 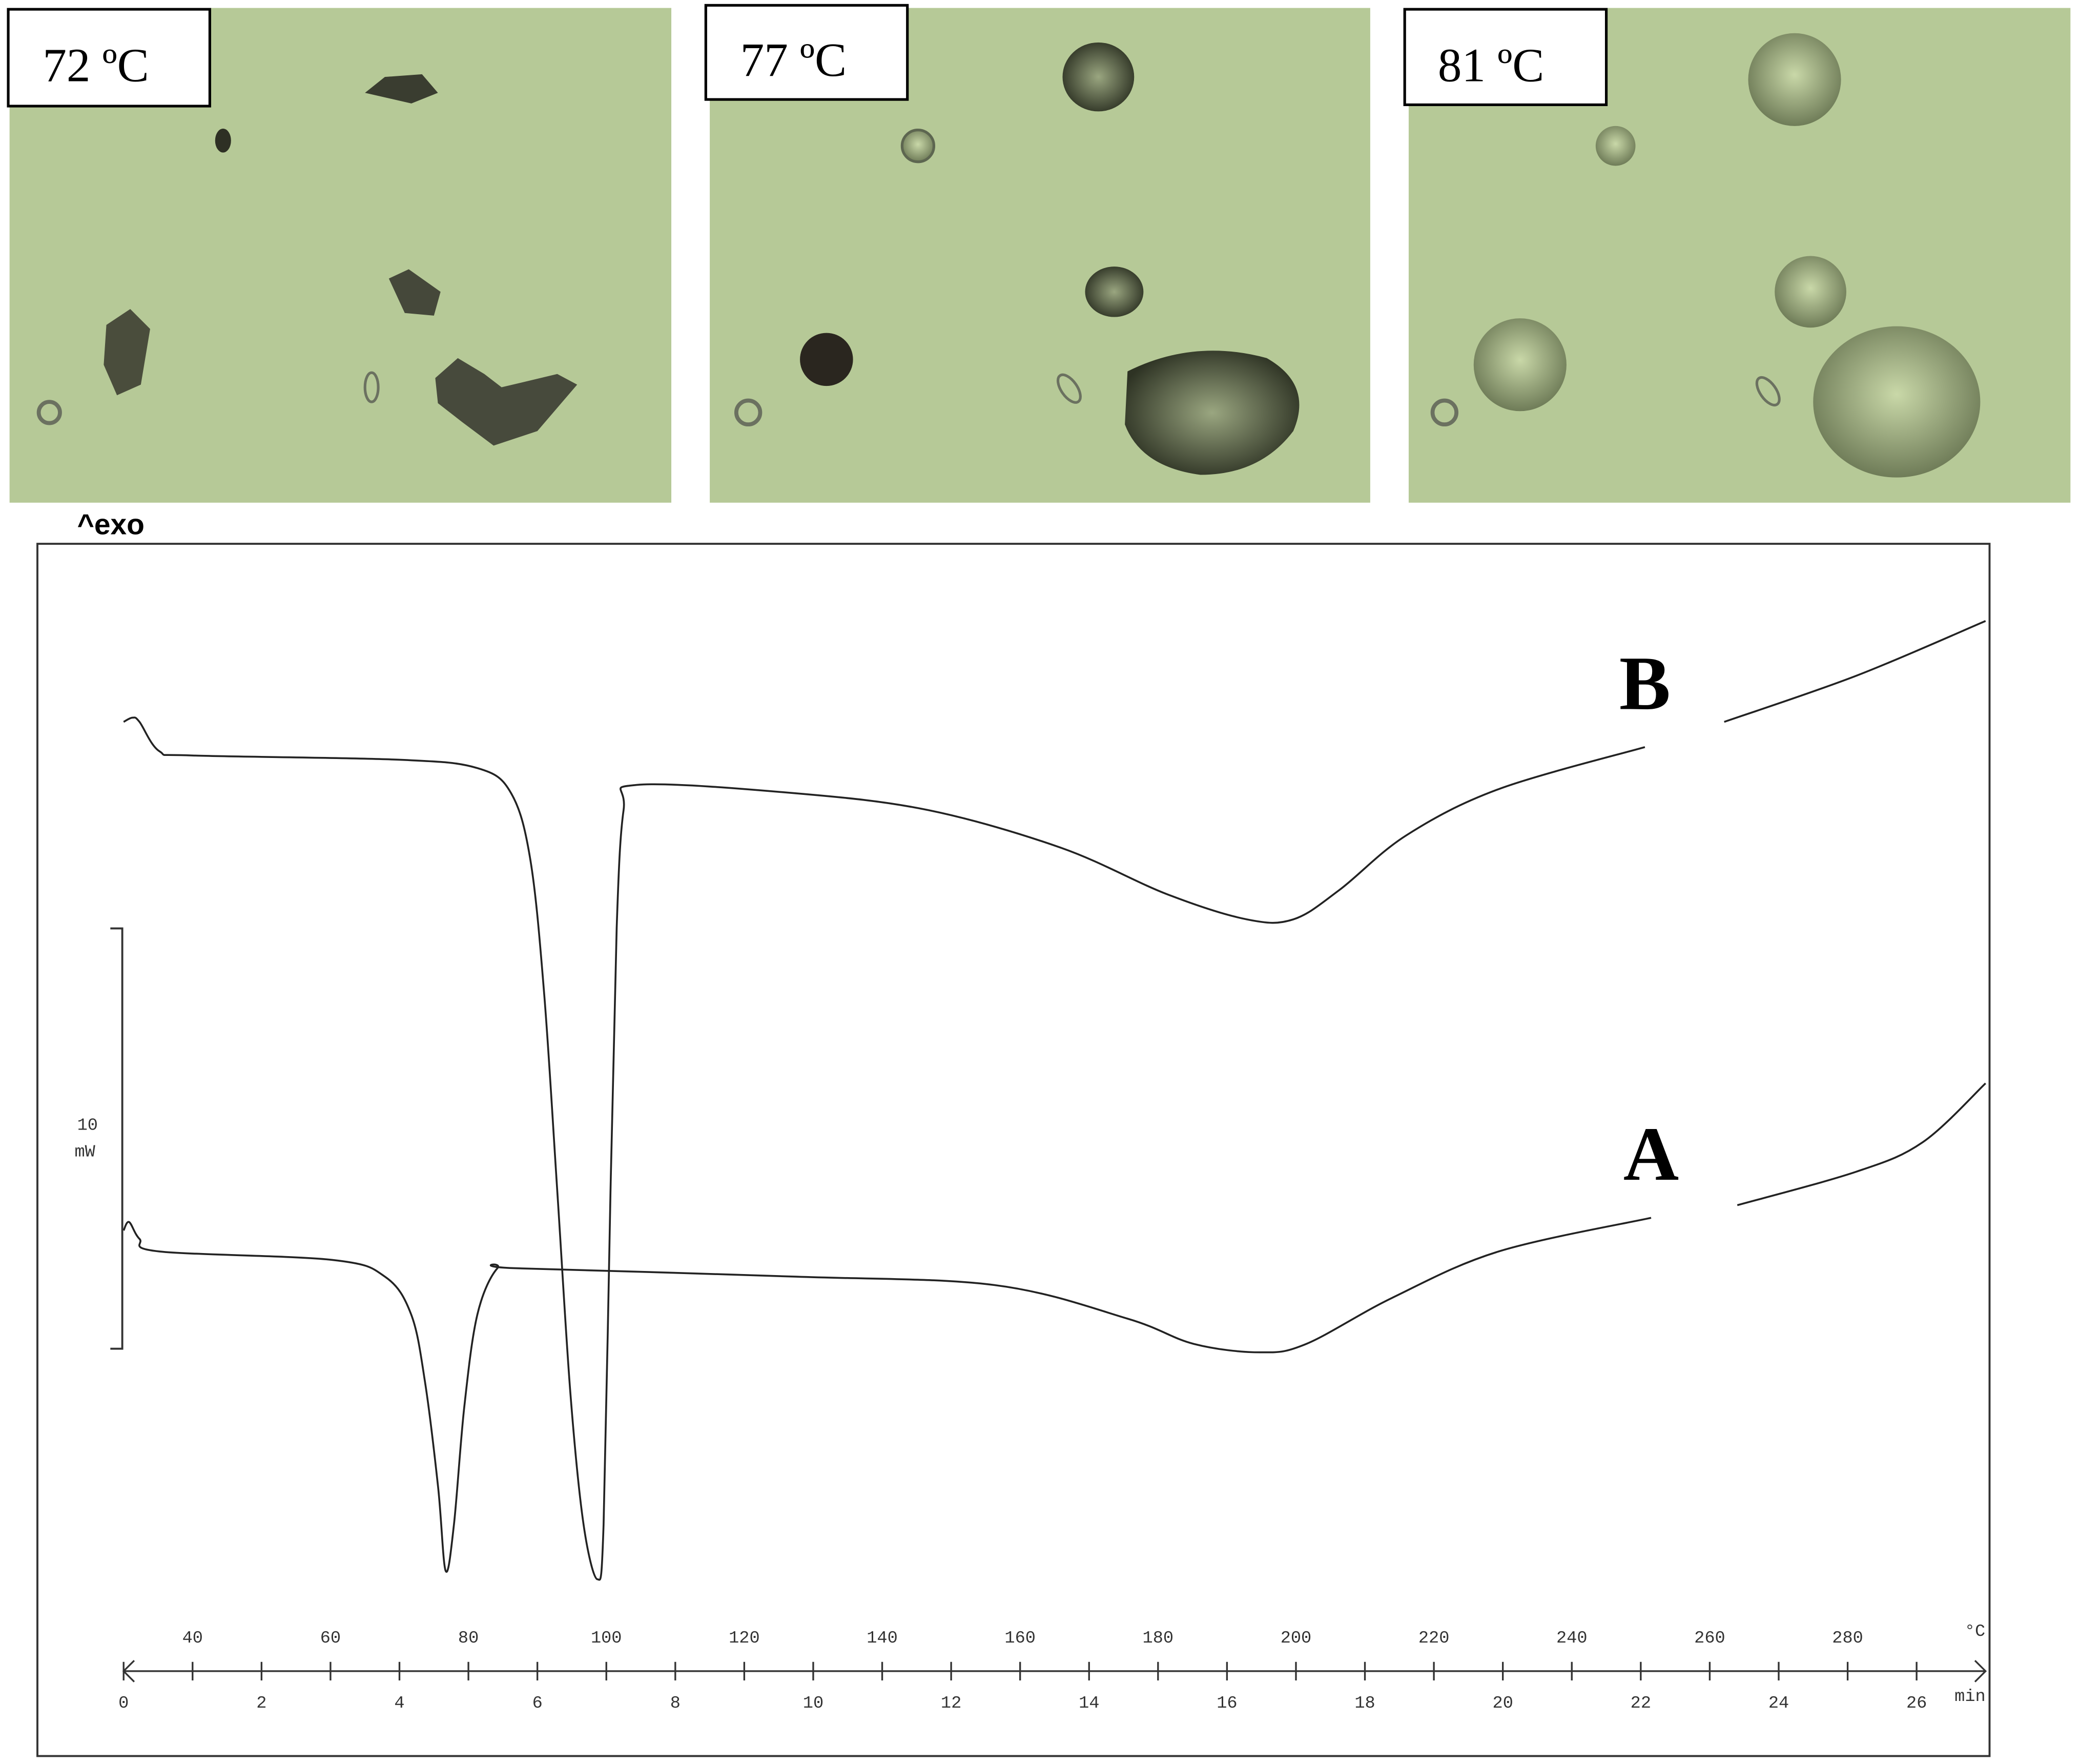 I want to click on x-tick-label: 160, so click(x=1020, y=1638).